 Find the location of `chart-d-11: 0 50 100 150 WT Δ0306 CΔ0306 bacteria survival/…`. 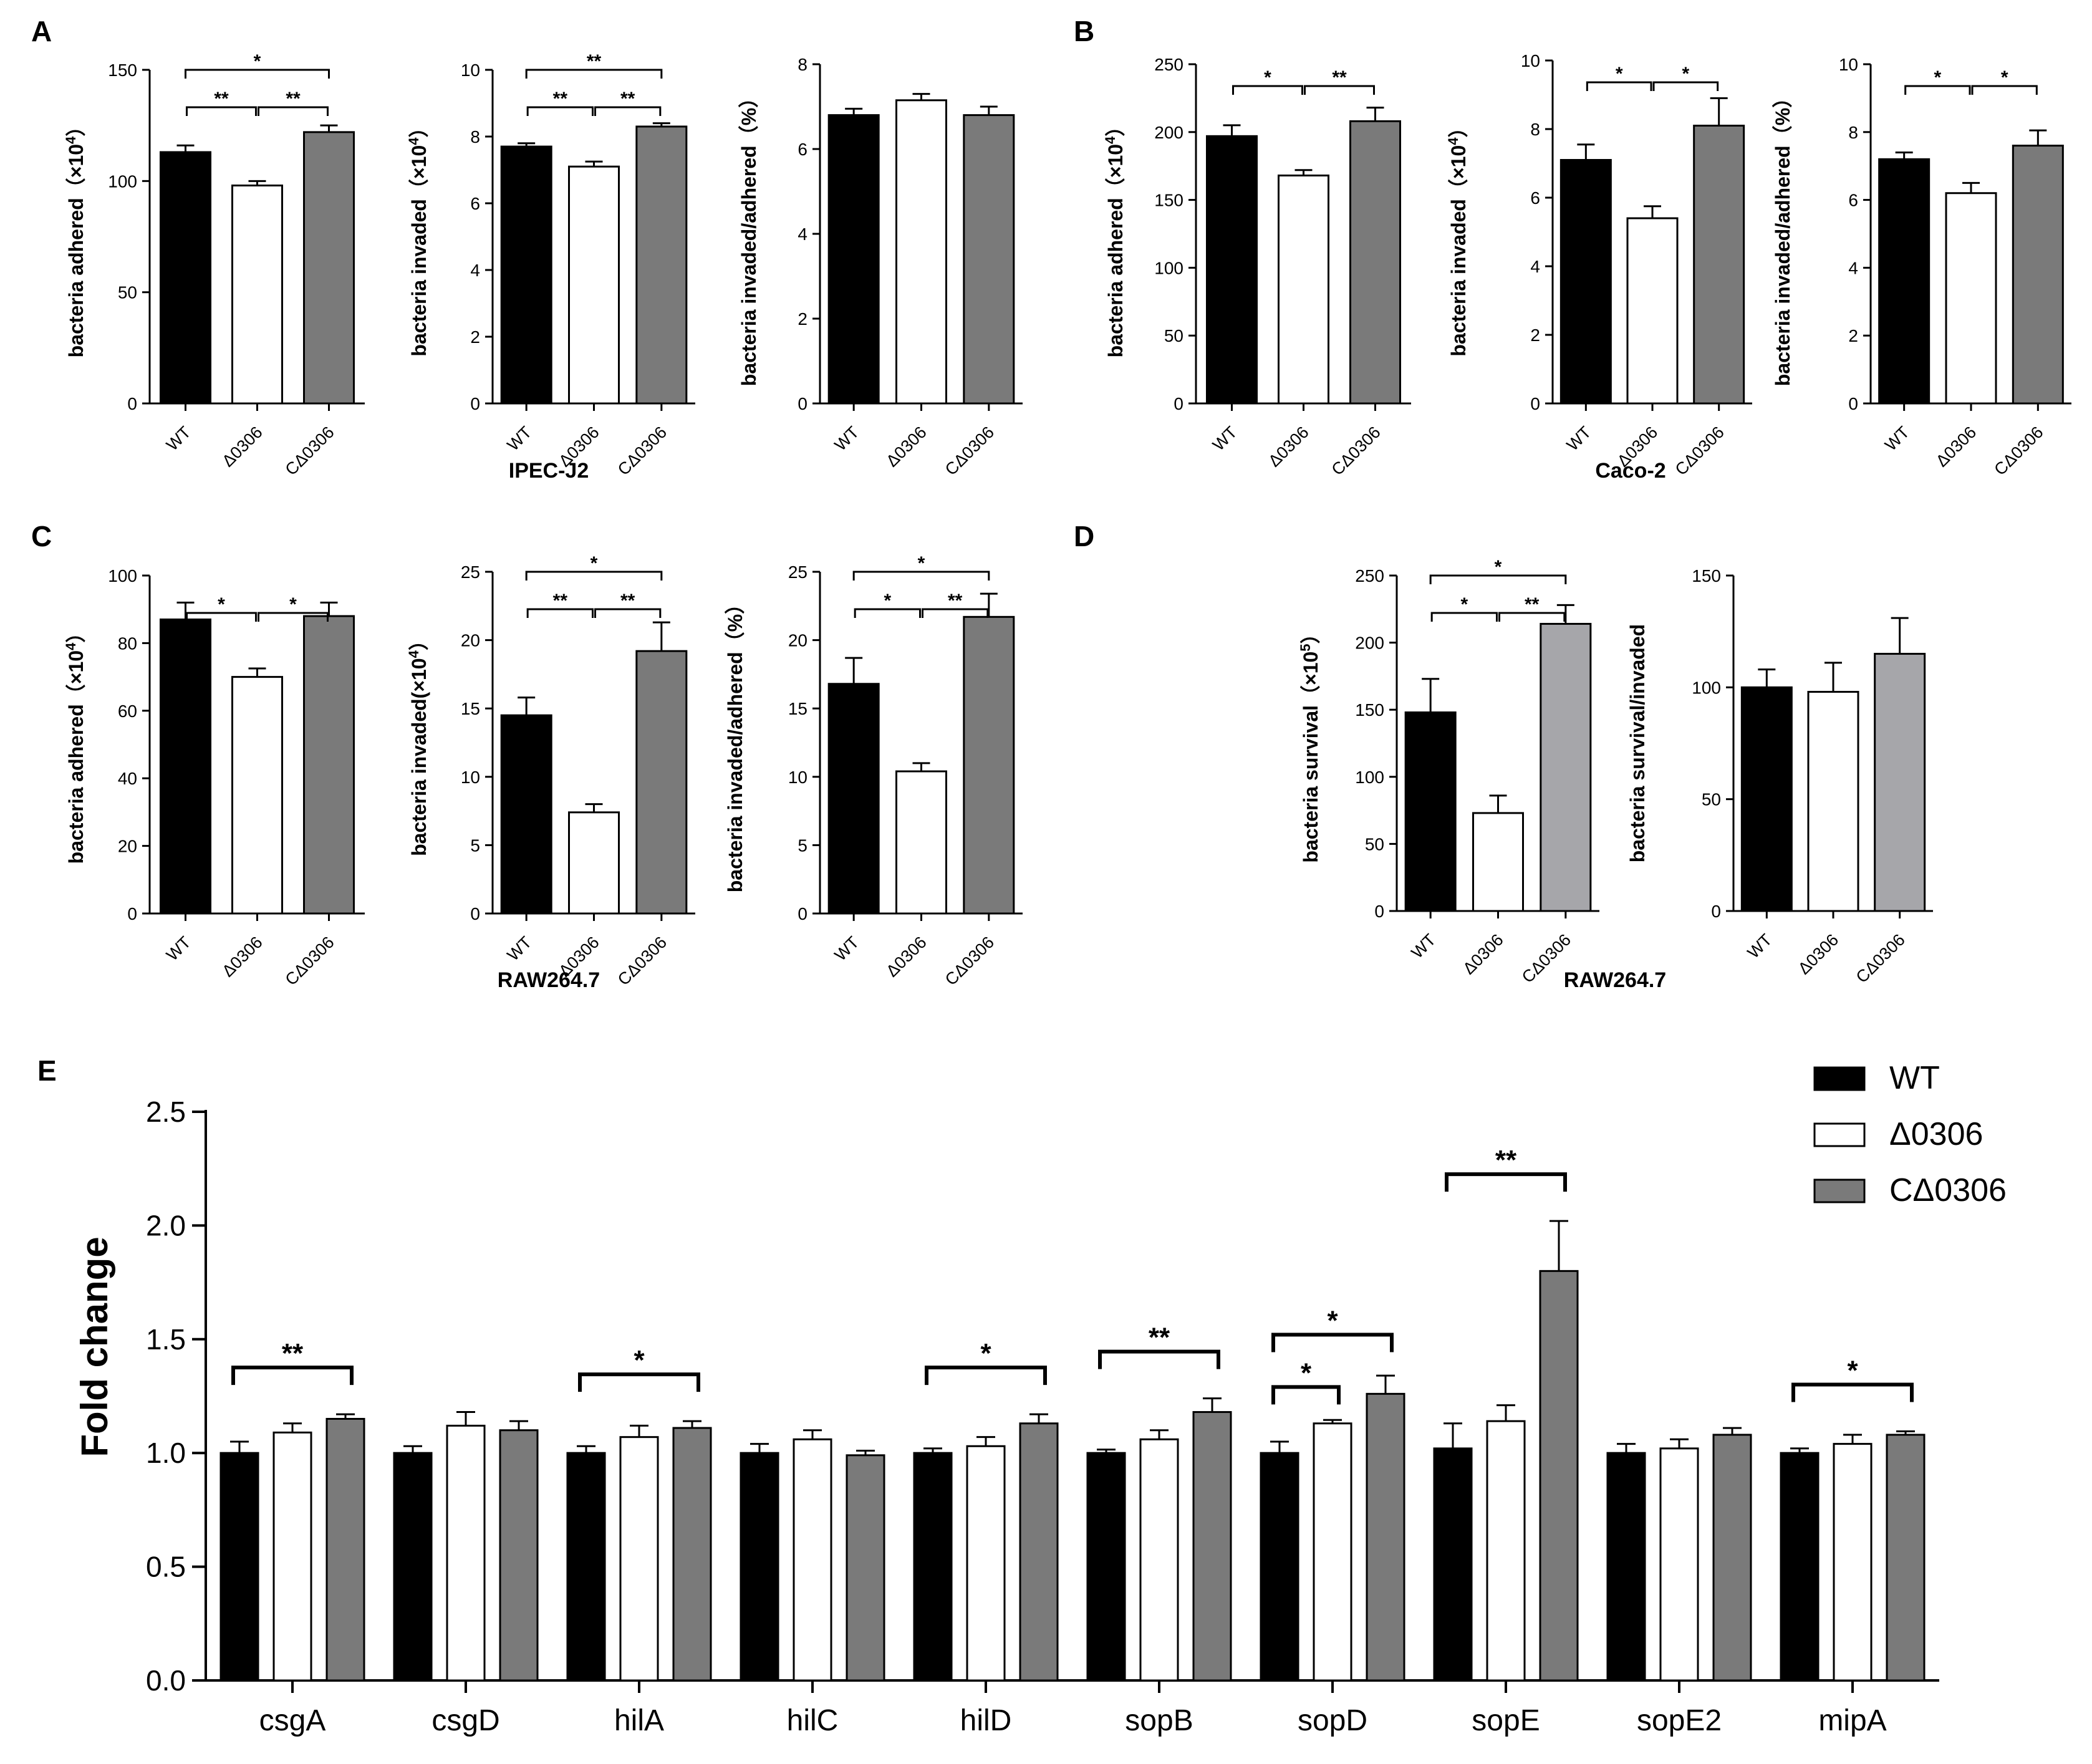

chart-d-11: 0 50 100 150 WT Δ0306 CΔ0306 bacteria survival/… is located at coordinates (1779, 776).